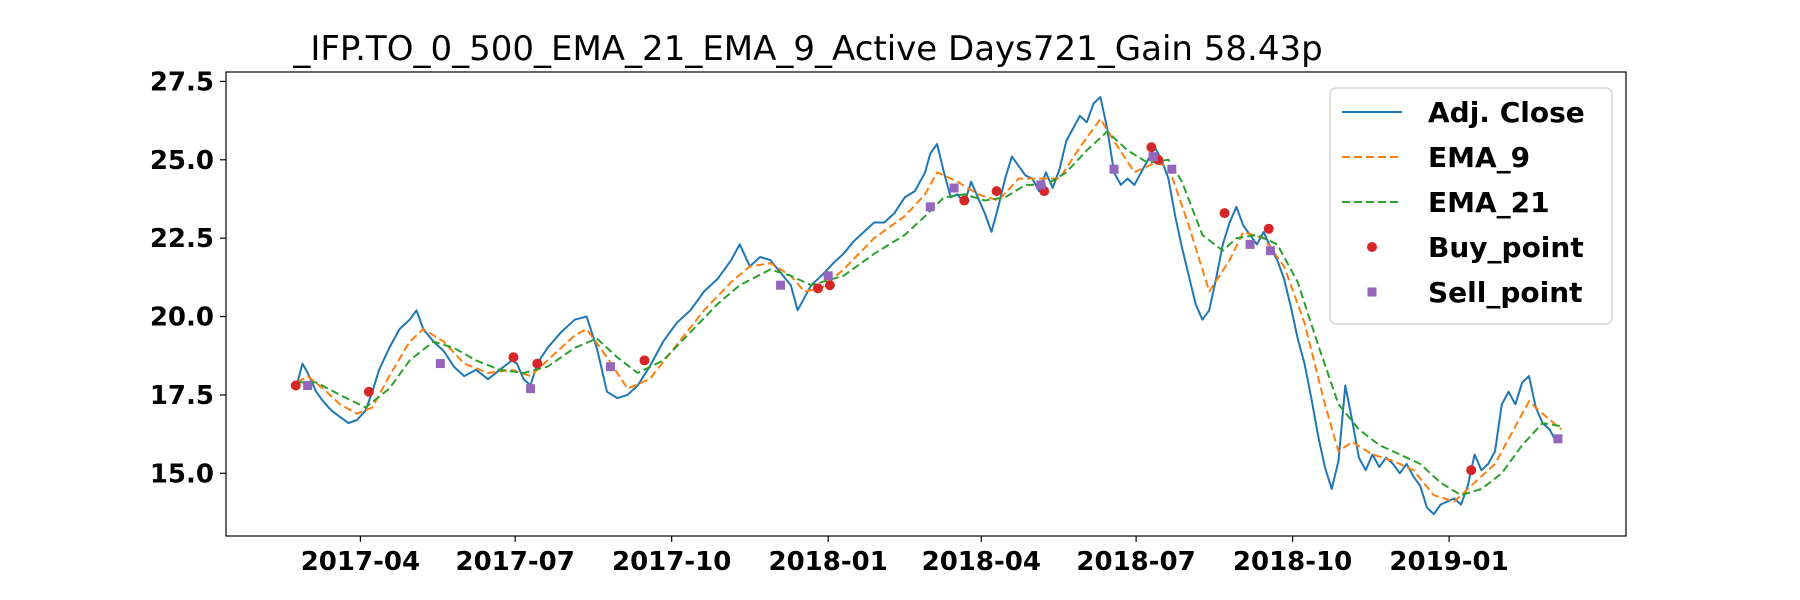 The image size is (1800, 600). What do you see at coordinates (1448, 562) in the screenshot?
I see `x-tick-label-7: 2019-01` at bounding box center [1448, 562].